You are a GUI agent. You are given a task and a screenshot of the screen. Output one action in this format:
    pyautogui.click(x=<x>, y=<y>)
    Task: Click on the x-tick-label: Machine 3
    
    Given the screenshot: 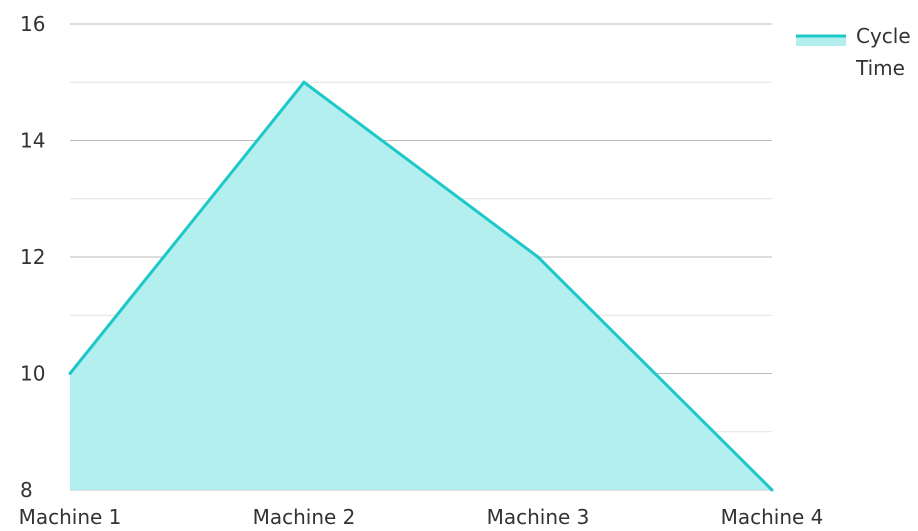 What is the action you would take?
    pyautogui.click(x=538, y=517)
    